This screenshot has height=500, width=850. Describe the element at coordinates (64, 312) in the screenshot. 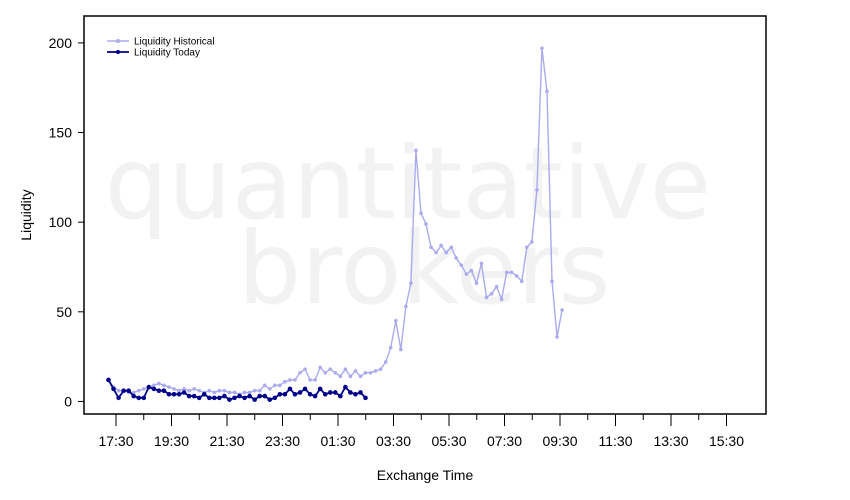

I see `y-tick-label: 50` at that location.